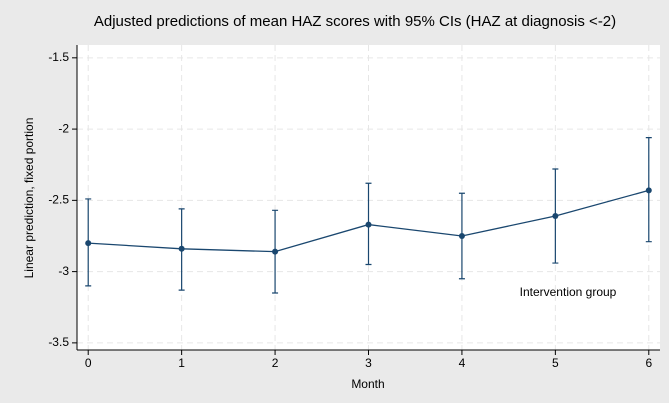 This screenshot has height=403, width=669. I want to click on y-tick-label: -1.5, so click(58, 57).